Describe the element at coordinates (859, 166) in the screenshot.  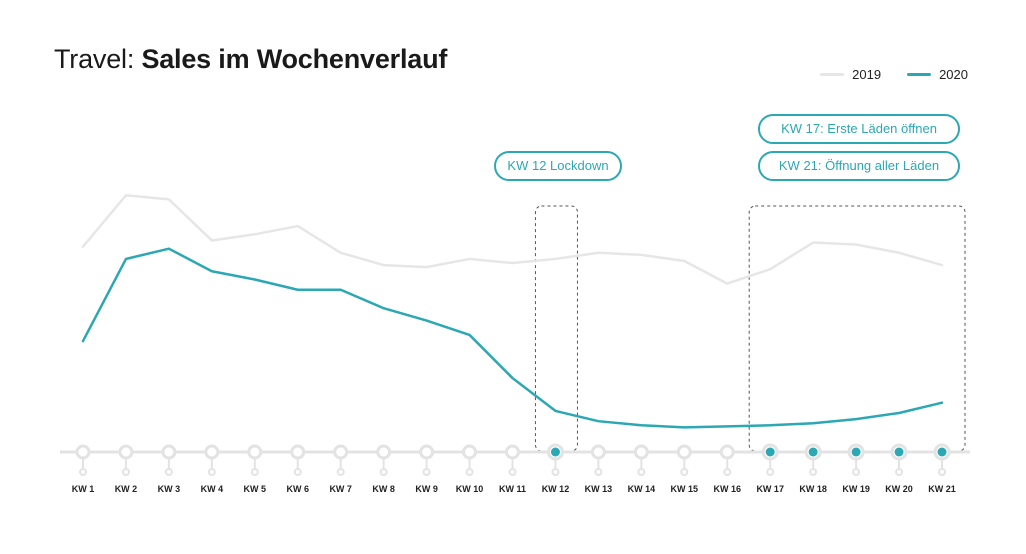
I see `annotation-kw21-alle-laeden: KW 21: Öffnung aller Läden` at that location.